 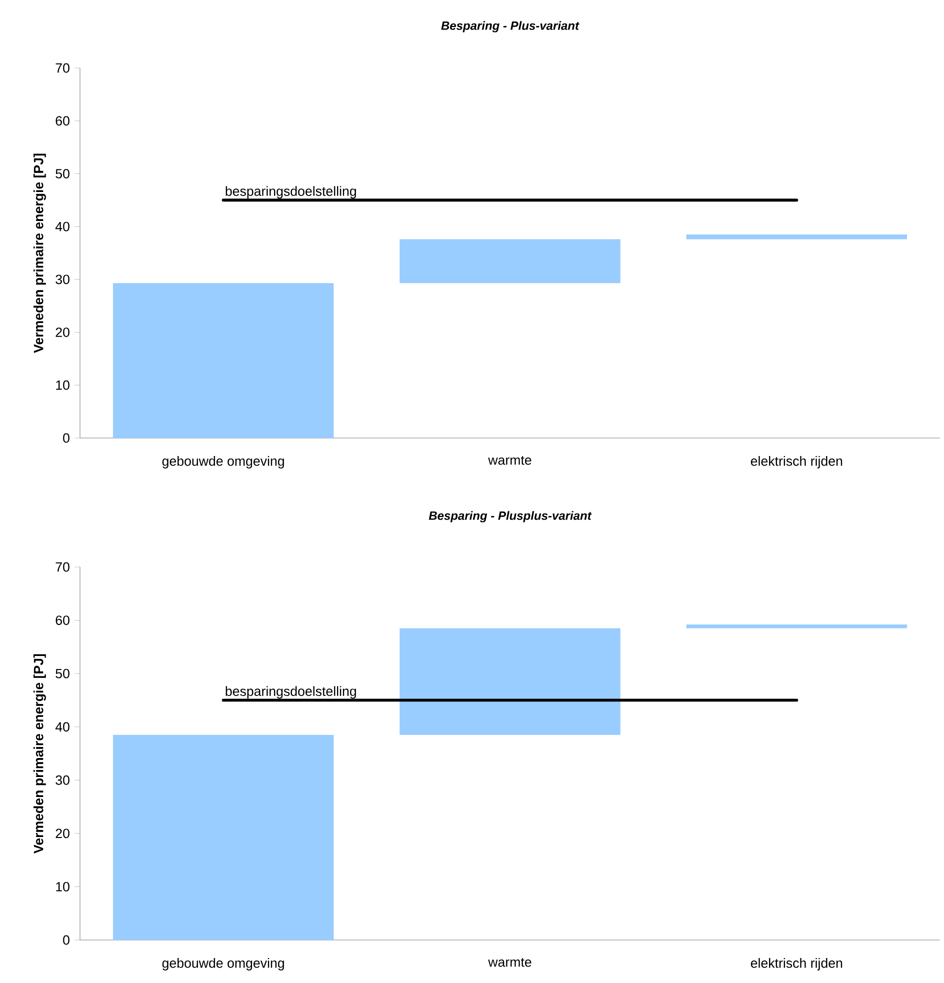 I want to click on chart-title: Besparing - Plus-variant, so click(x=510, y=26).